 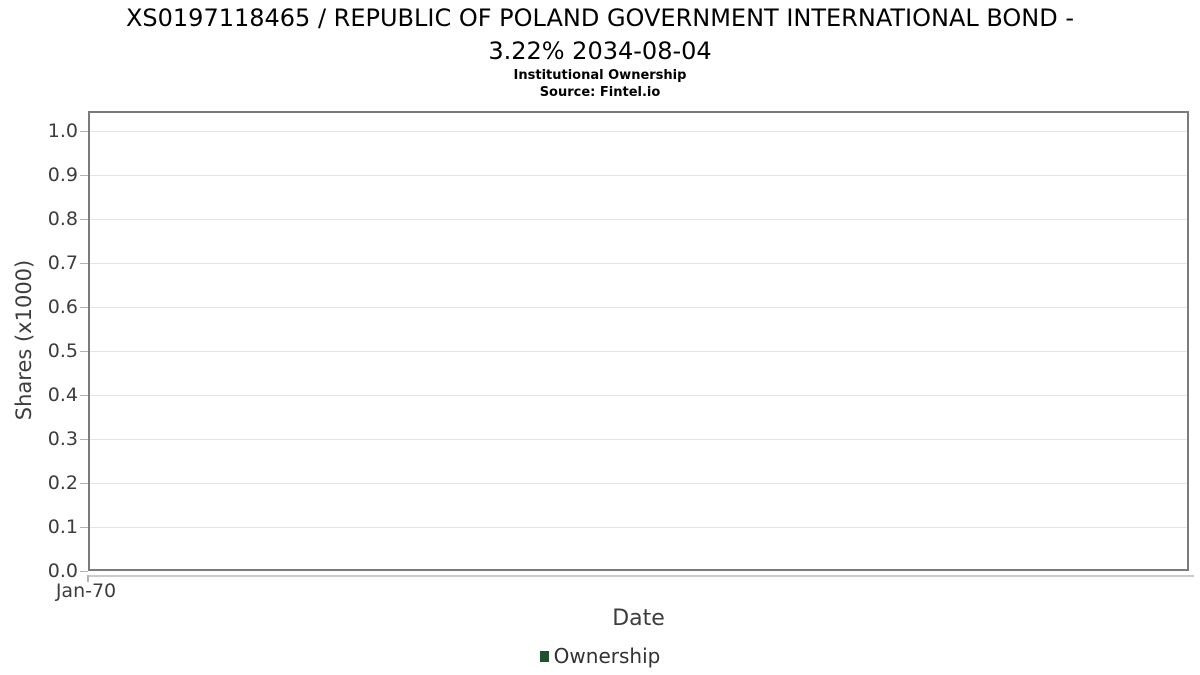 I want to click on gridline-y-0.1, so click(x=638, y=527).